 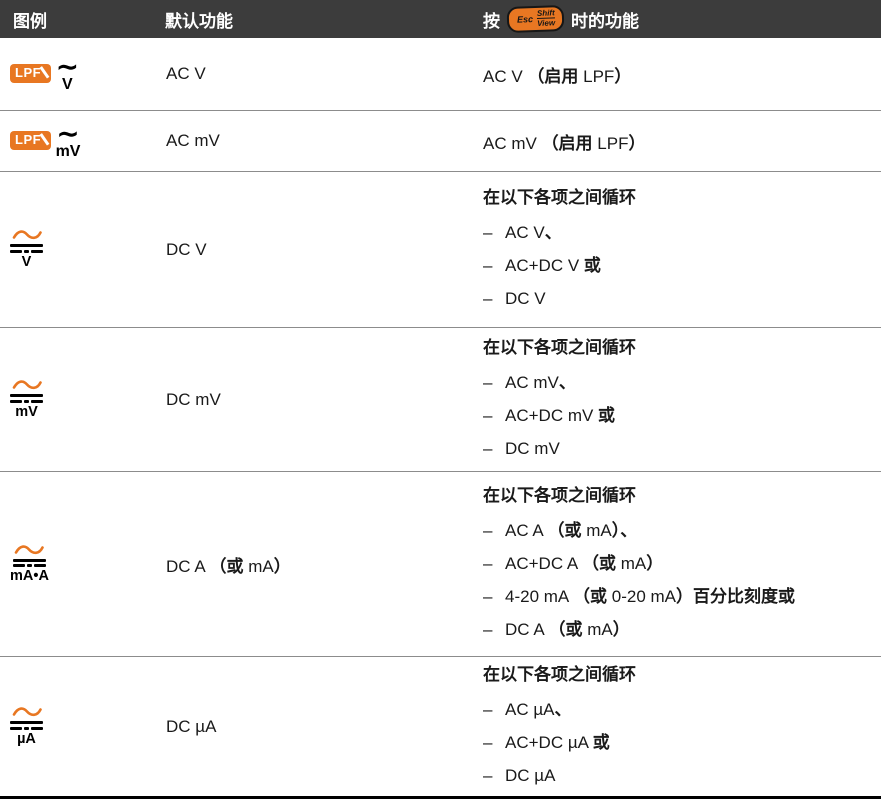 I want to click on header-legend: 图例, so click(x=76, y=19).